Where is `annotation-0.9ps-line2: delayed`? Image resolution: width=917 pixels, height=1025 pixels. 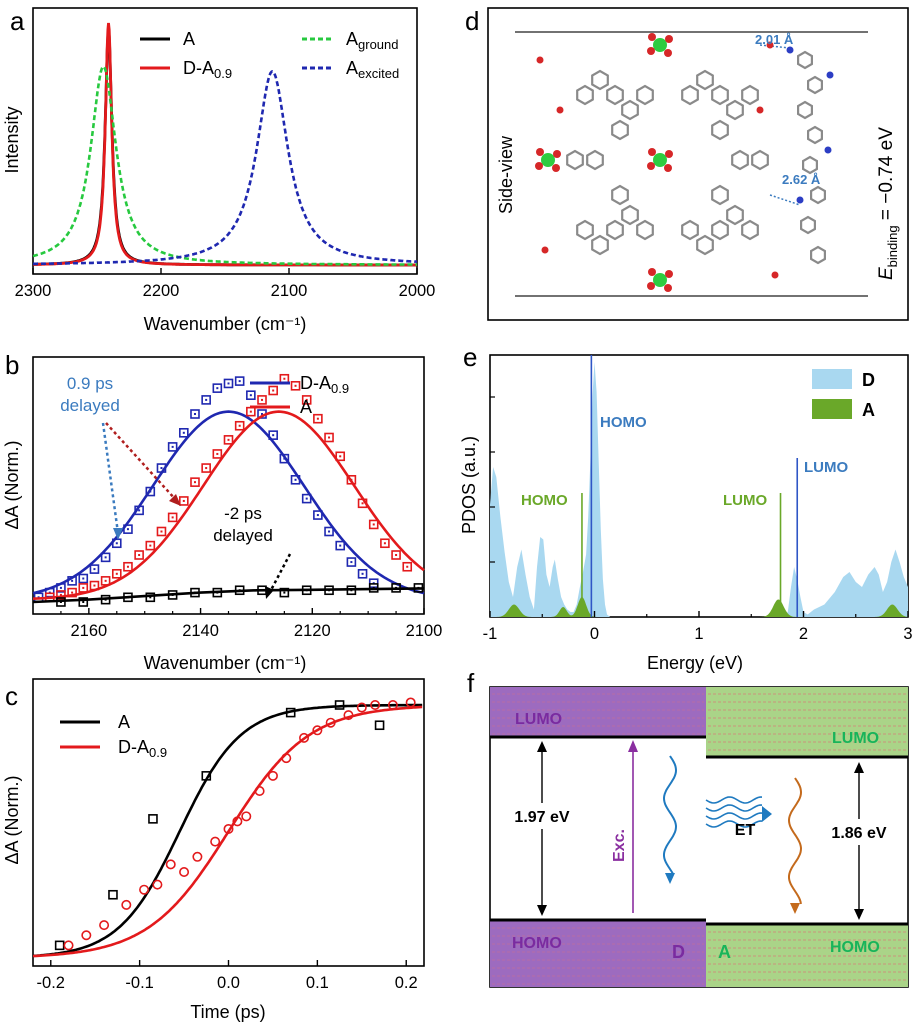 annotation-0.9ps-line2: delayed is located at coordinates (90, 405).